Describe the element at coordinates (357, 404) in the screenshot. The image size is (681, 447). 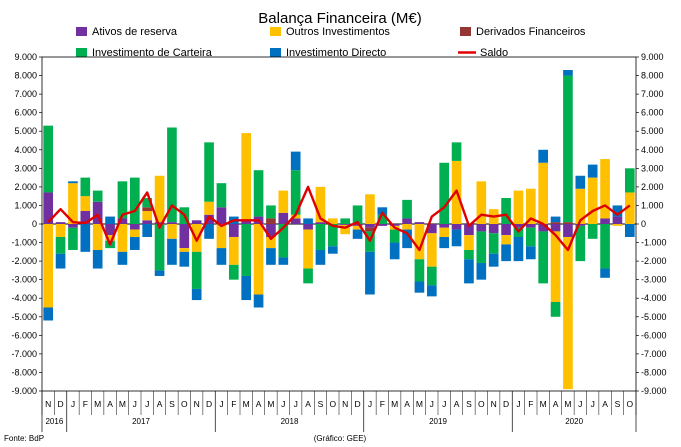
I see `x-tick-label-month: D` at that location.